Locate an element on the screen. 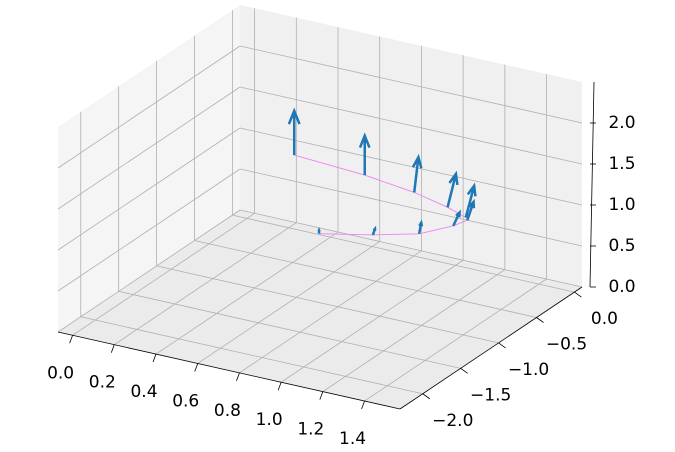  y-tick-label: −0.5 is located at coordinates (566, 345).